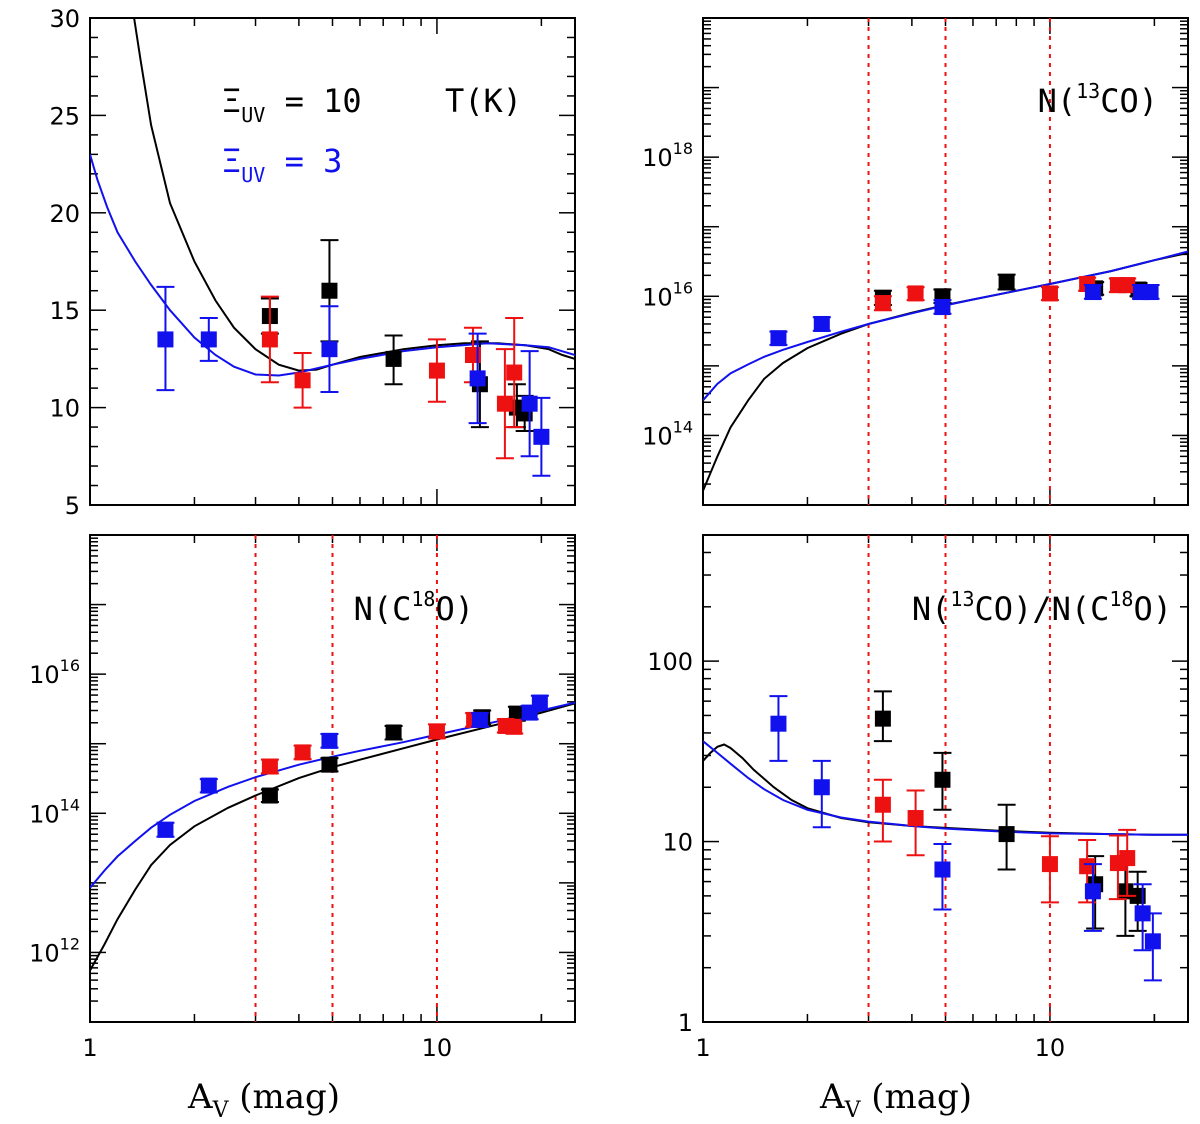 This screenshot has width=1200, height=1124. I want to click on y-tick-label: 1018, so click(667, 155).